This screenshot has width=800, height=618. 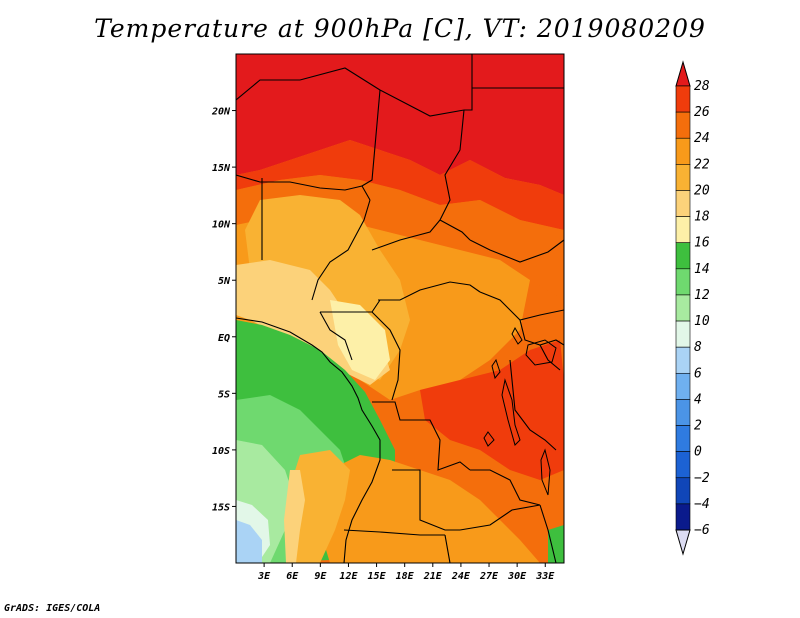 What do you see at coordinates (698, 373) in the screenshot?
I see `colorbar-level-label: 6` at bounding box center [698, 373].